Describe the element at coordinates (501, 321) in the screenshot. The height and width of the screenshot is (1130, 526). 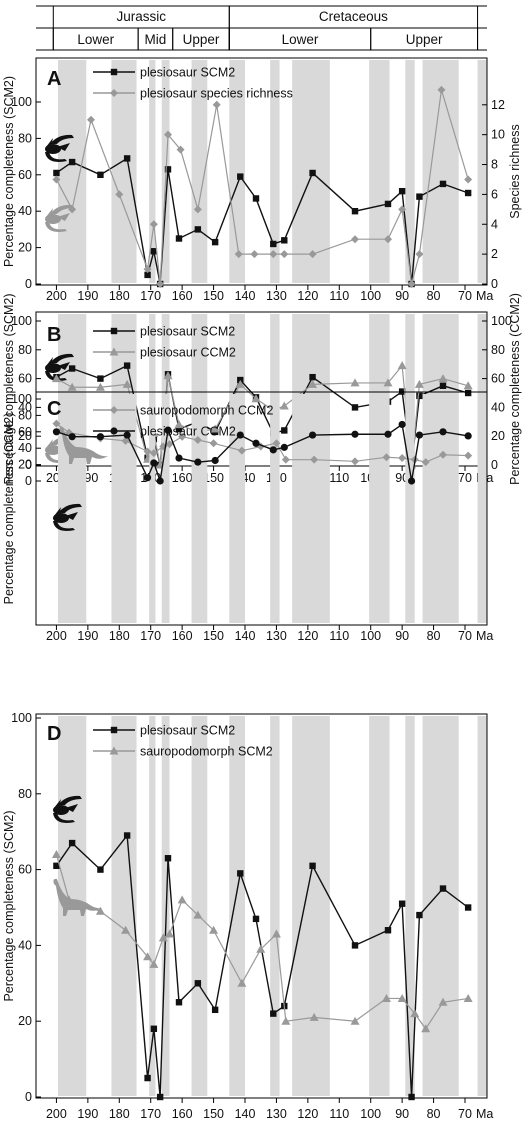
I see `right-y-tick-label: 100` at that location.